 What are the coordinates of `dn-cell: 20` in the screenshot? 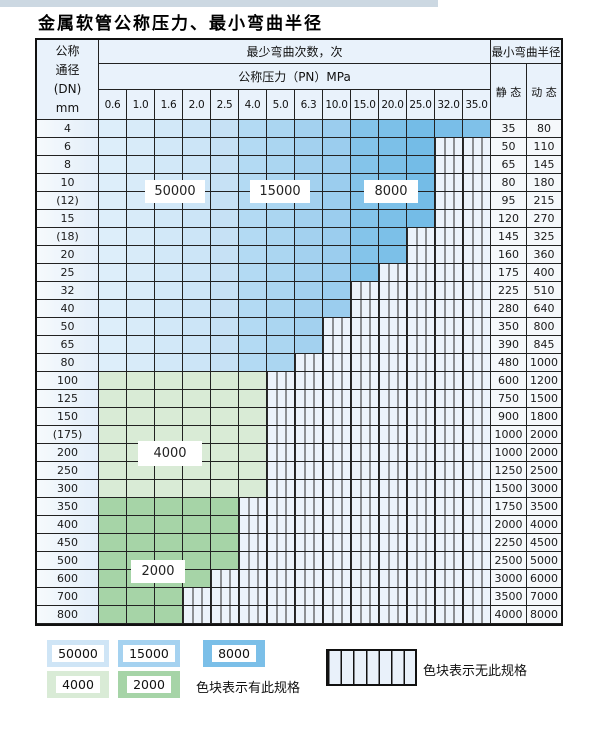 It's located at (68, 255).